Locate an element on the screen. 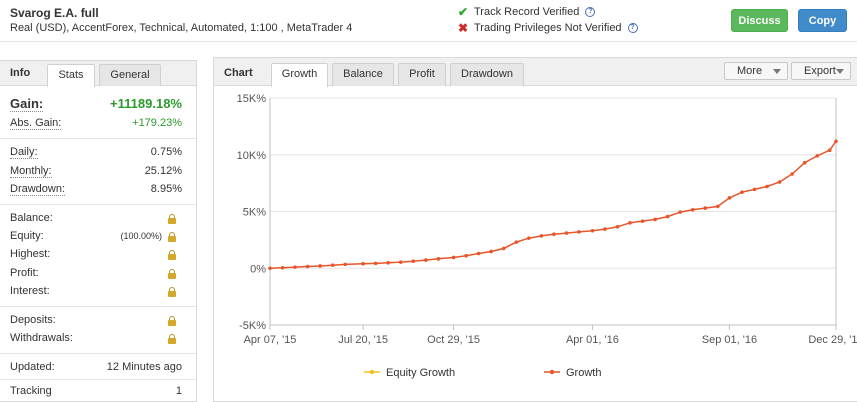  monthly-label: Monthly: is located at coordinates (31, 171).